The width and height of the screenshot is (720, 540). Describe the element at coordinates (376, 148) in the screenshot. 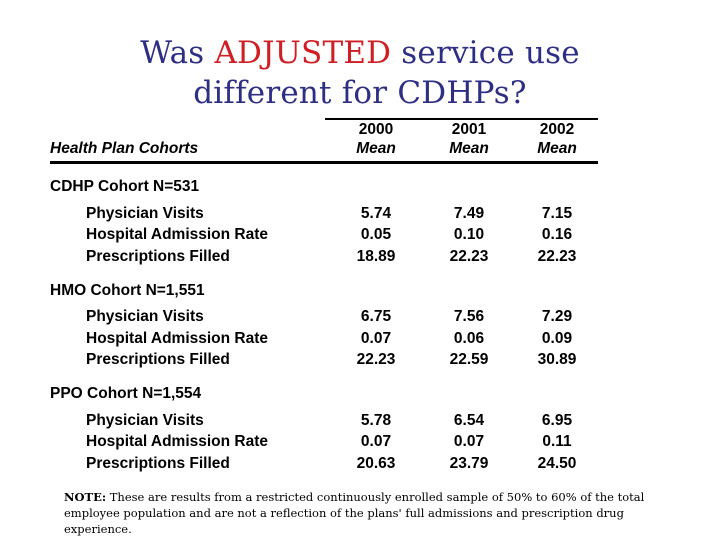

I see `col-header-mean-2000: Mean` at that location.